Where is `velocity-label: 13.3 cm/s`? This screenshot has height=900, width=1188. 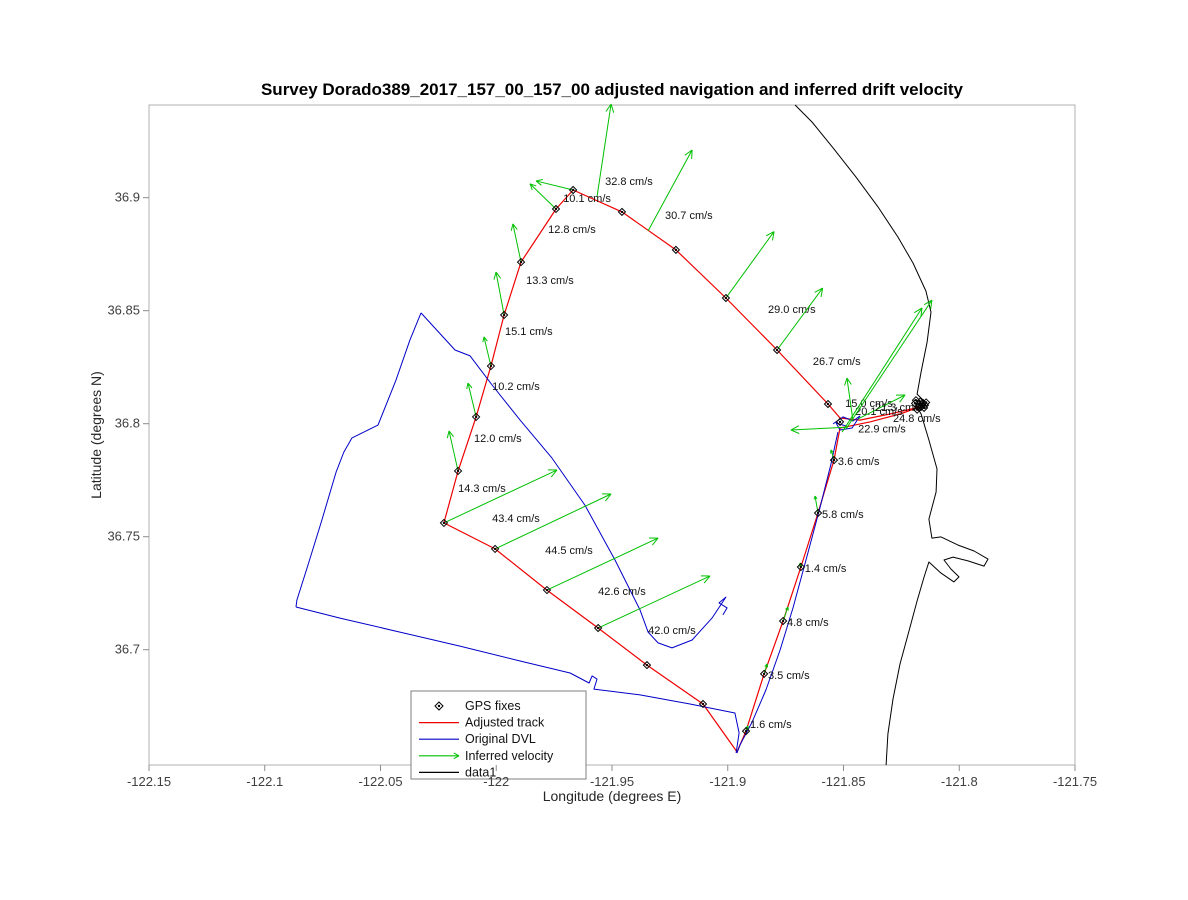
velocity-label: 13.3 cm/s is located at coordinates (550, 281).